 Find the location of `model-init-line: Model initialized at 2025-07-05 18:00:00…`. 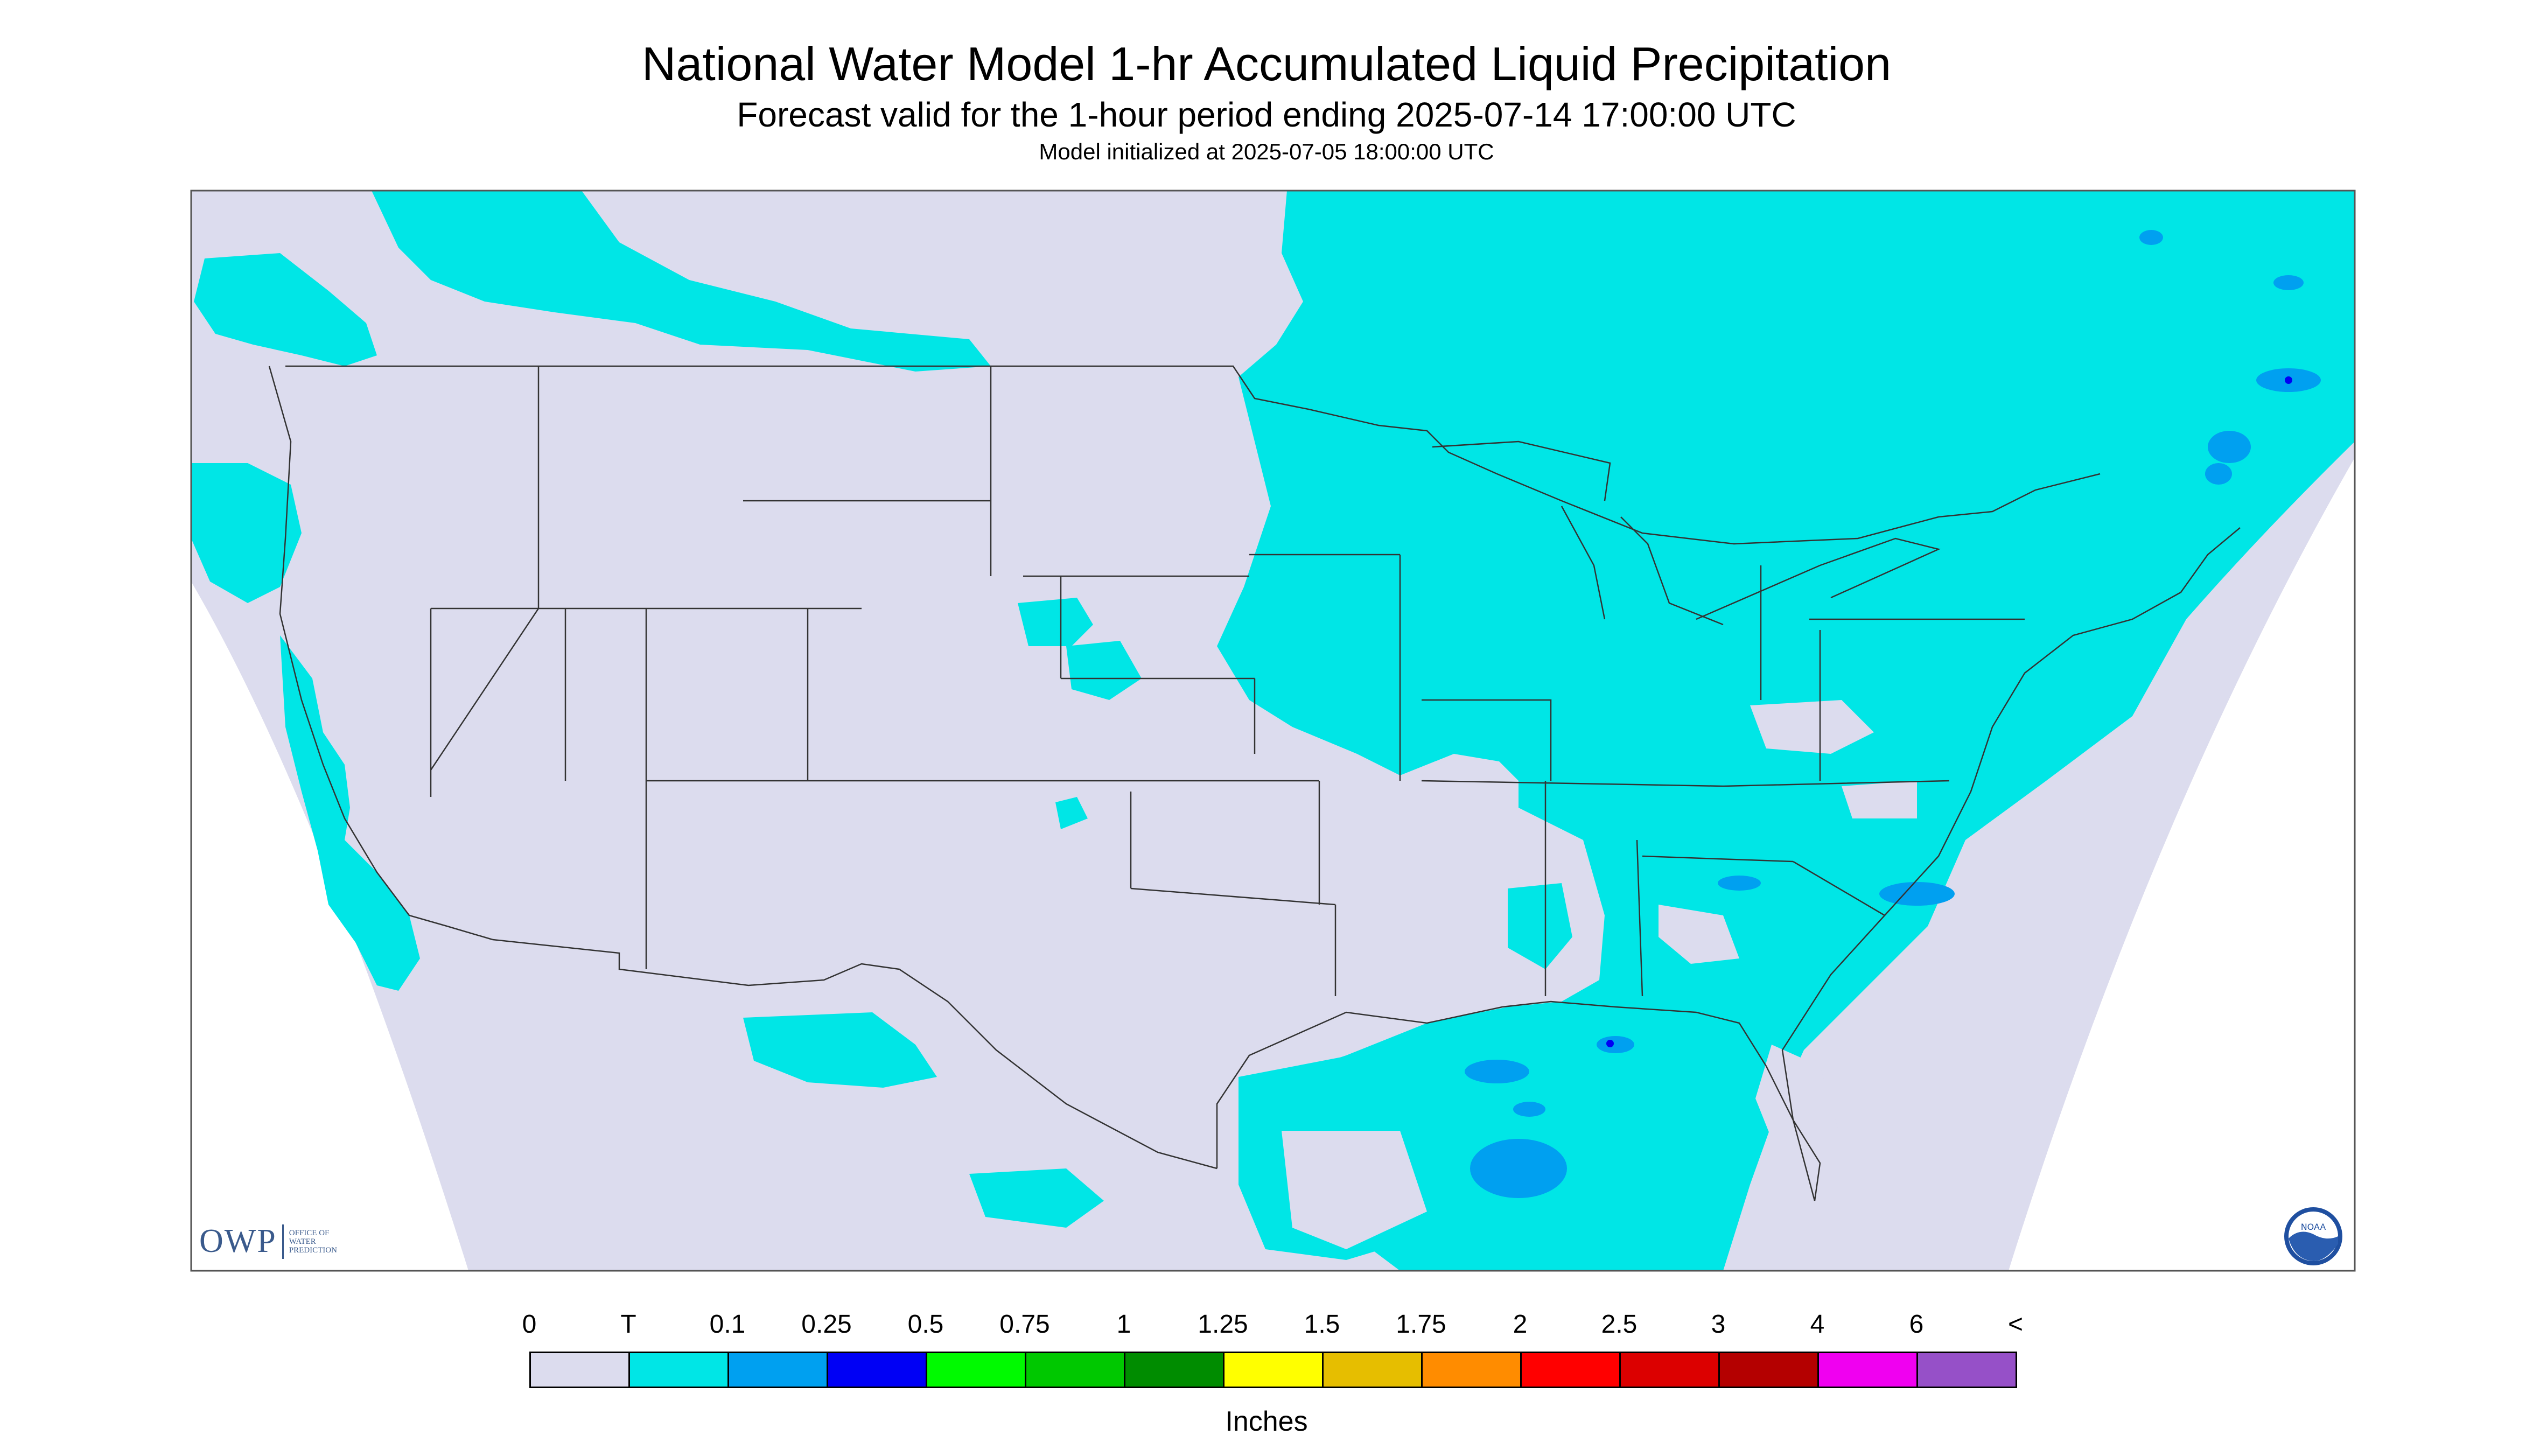

model-init-line: Model initialized at 2025-07-05 18:00:00… is located at coordinates (1266, 151).